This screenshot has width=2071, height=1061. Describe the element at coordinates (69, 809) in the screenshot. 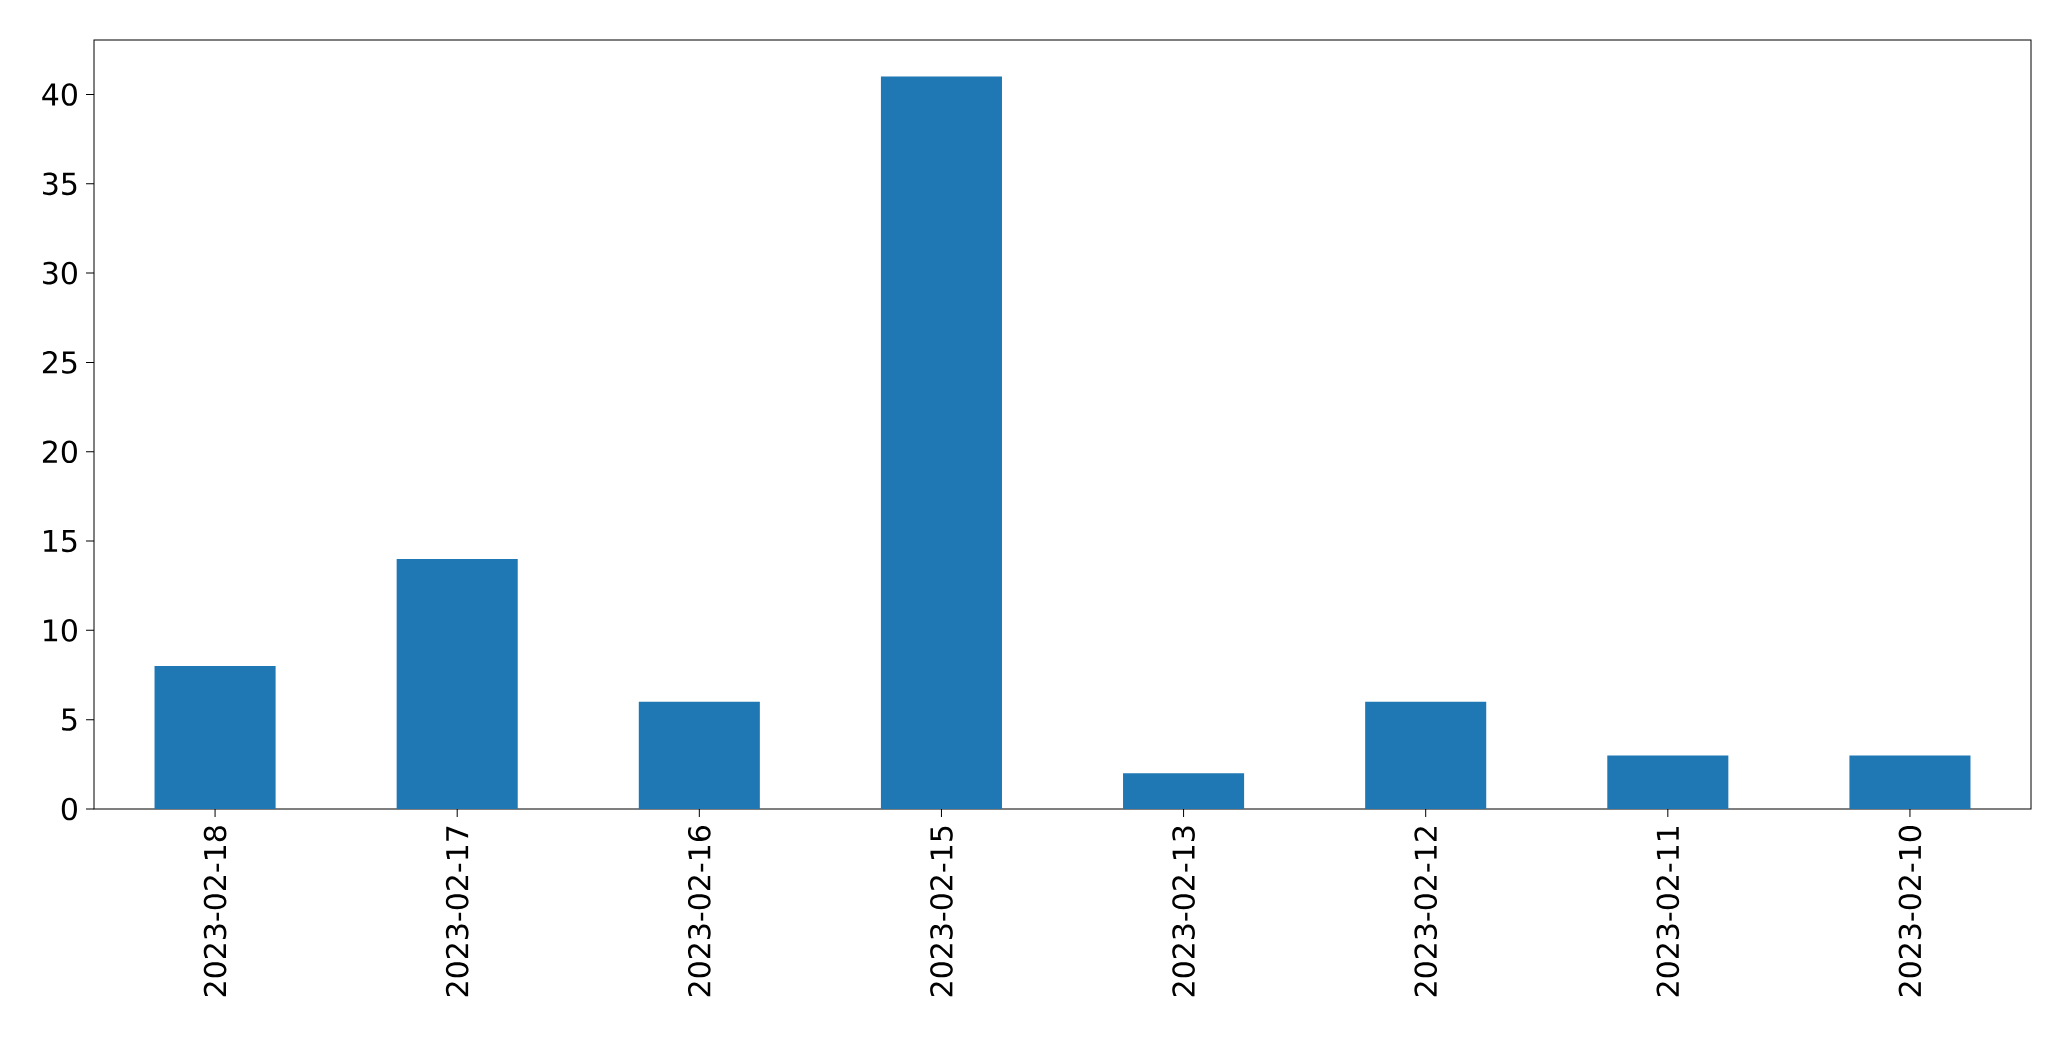

I see `y-tick-label: 0` at that location.